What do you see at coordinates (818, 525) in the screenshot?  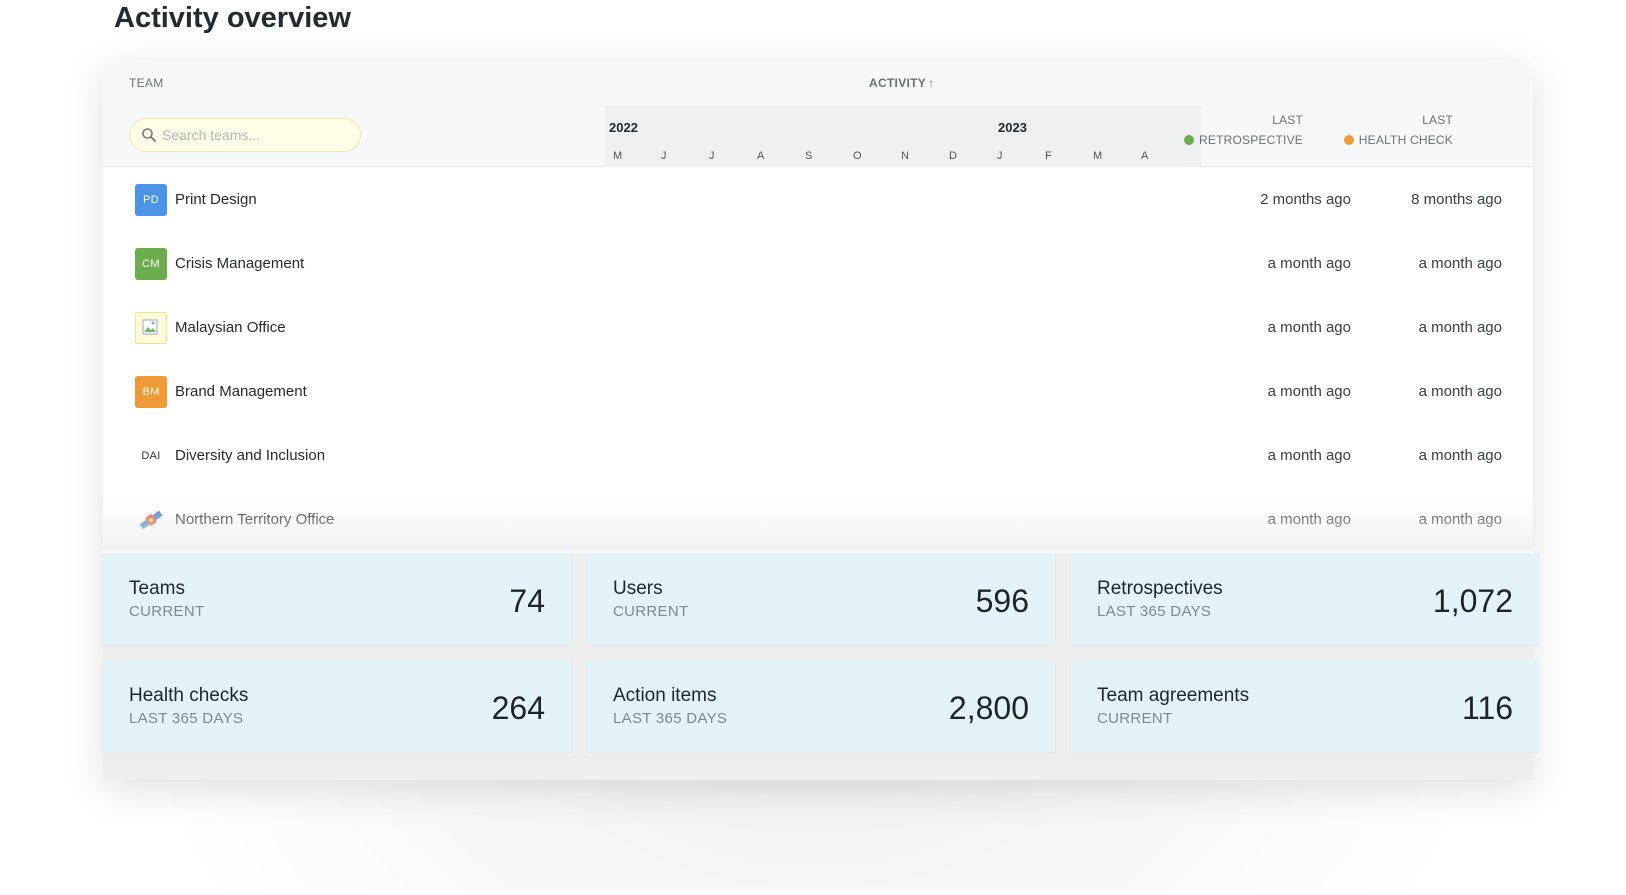 I see `table-fade` at bounding box center [818, 525].